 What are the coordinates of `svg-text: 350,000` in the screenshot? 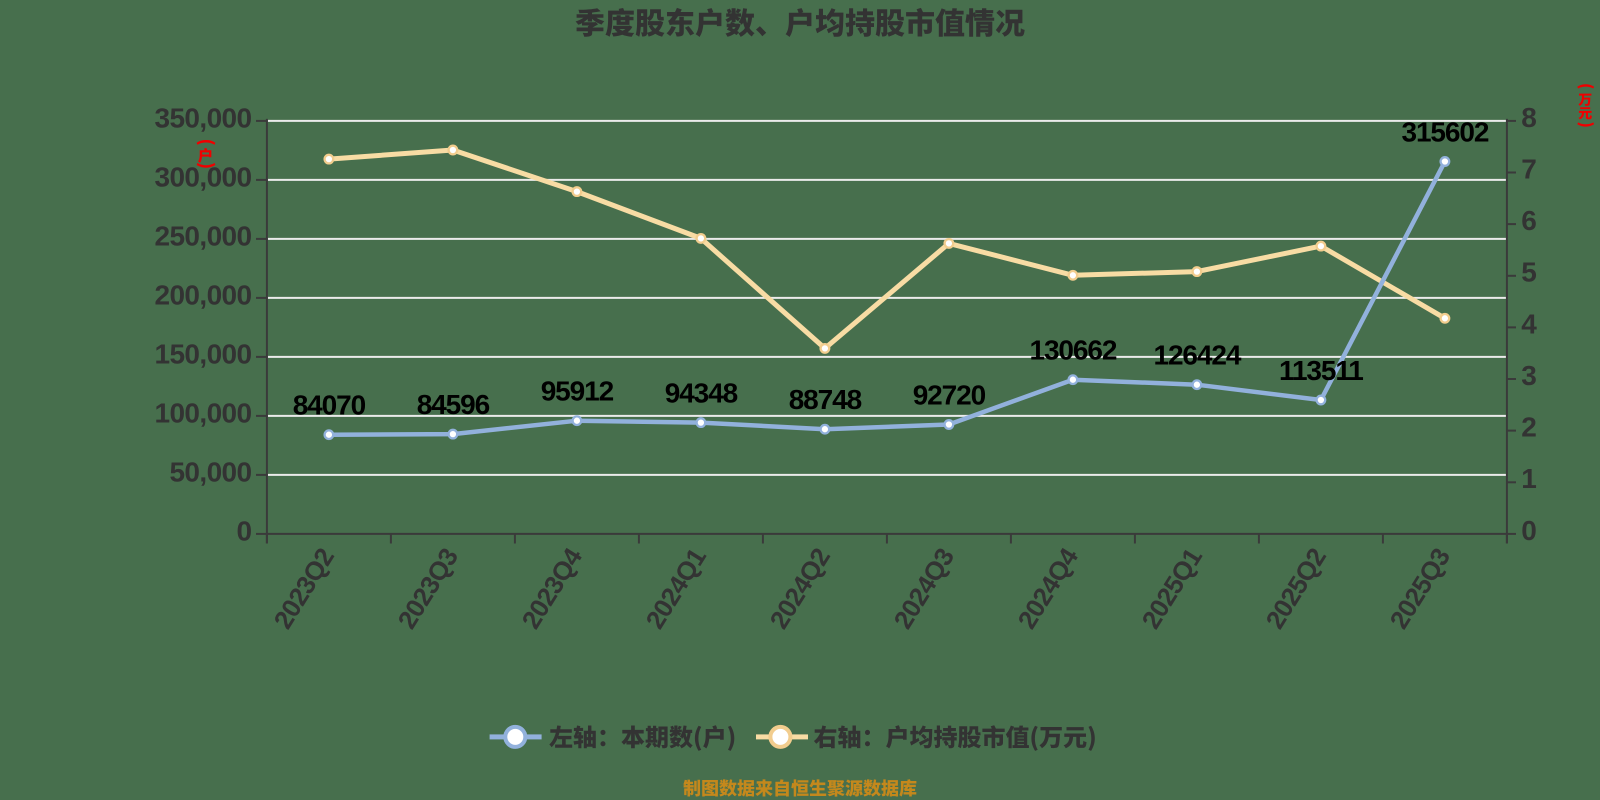 It's located at (202, 118).